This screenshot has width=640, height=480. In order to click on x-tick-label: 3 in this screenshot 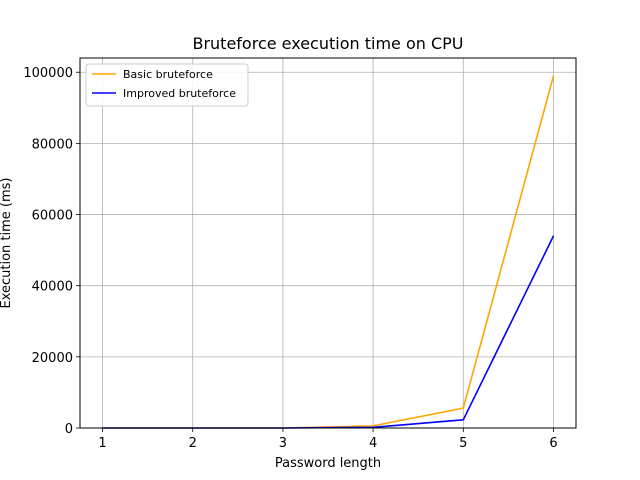, I will do `click(283, 443)`.